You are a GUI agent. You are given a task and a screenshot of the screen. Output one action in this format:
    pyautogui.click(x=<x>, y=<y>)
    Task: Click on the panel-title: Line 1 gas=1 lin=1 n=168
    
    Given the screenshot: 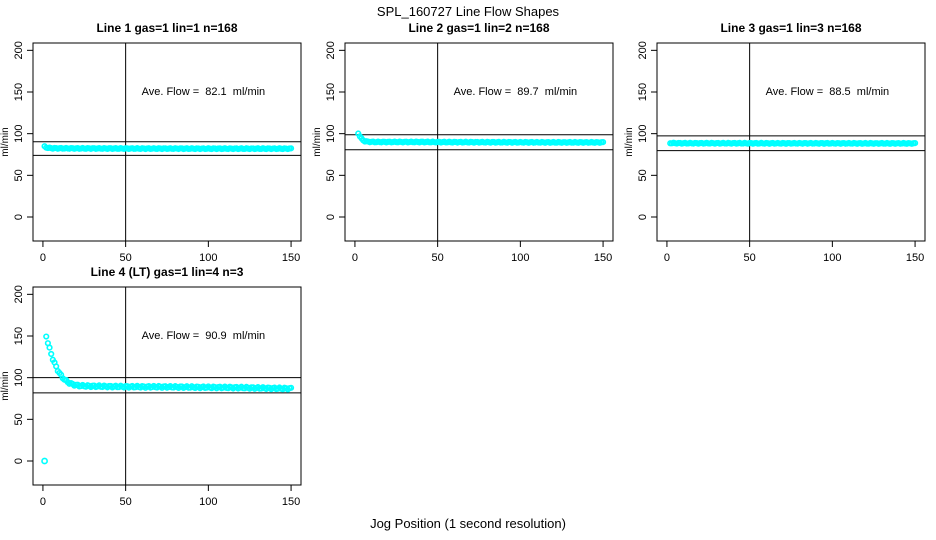 What is the action you would take?
    pyautogui.click(x=167, y=28)
    